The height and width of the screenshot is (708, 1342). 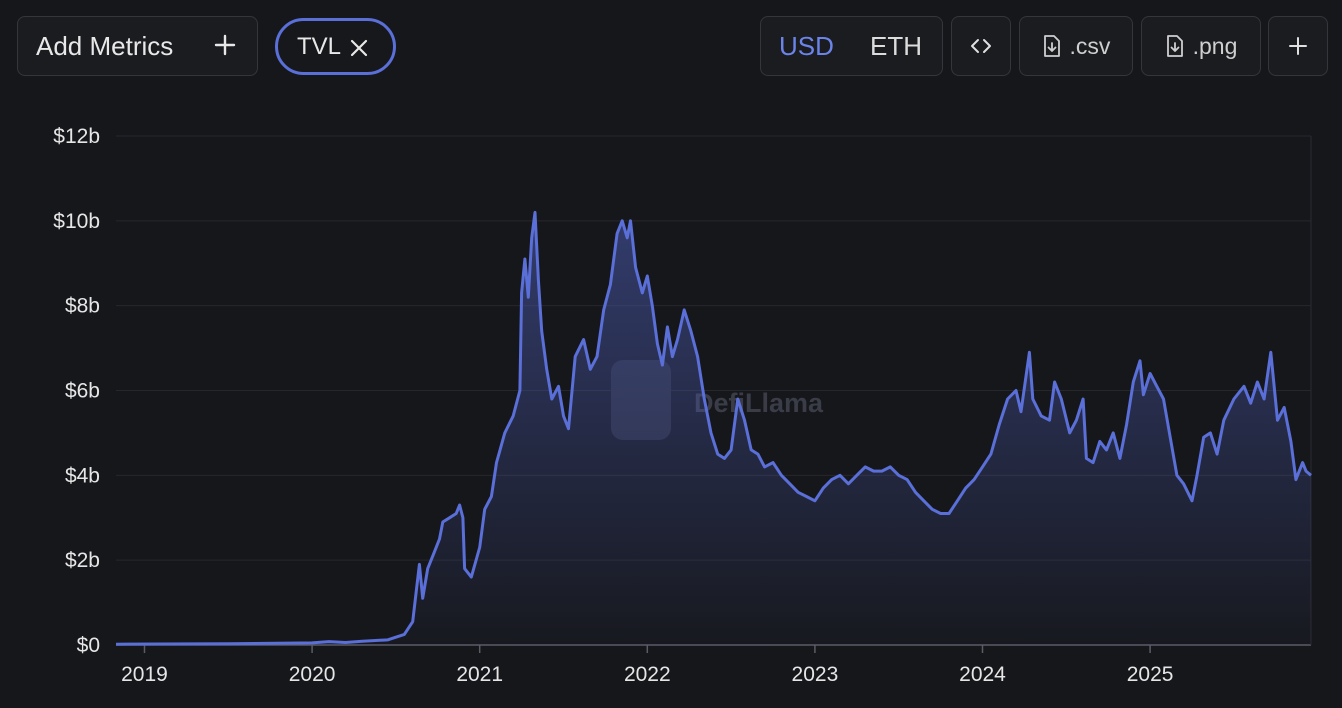 I want to click on csv-label: .csv, so click(x=1090, y=45).